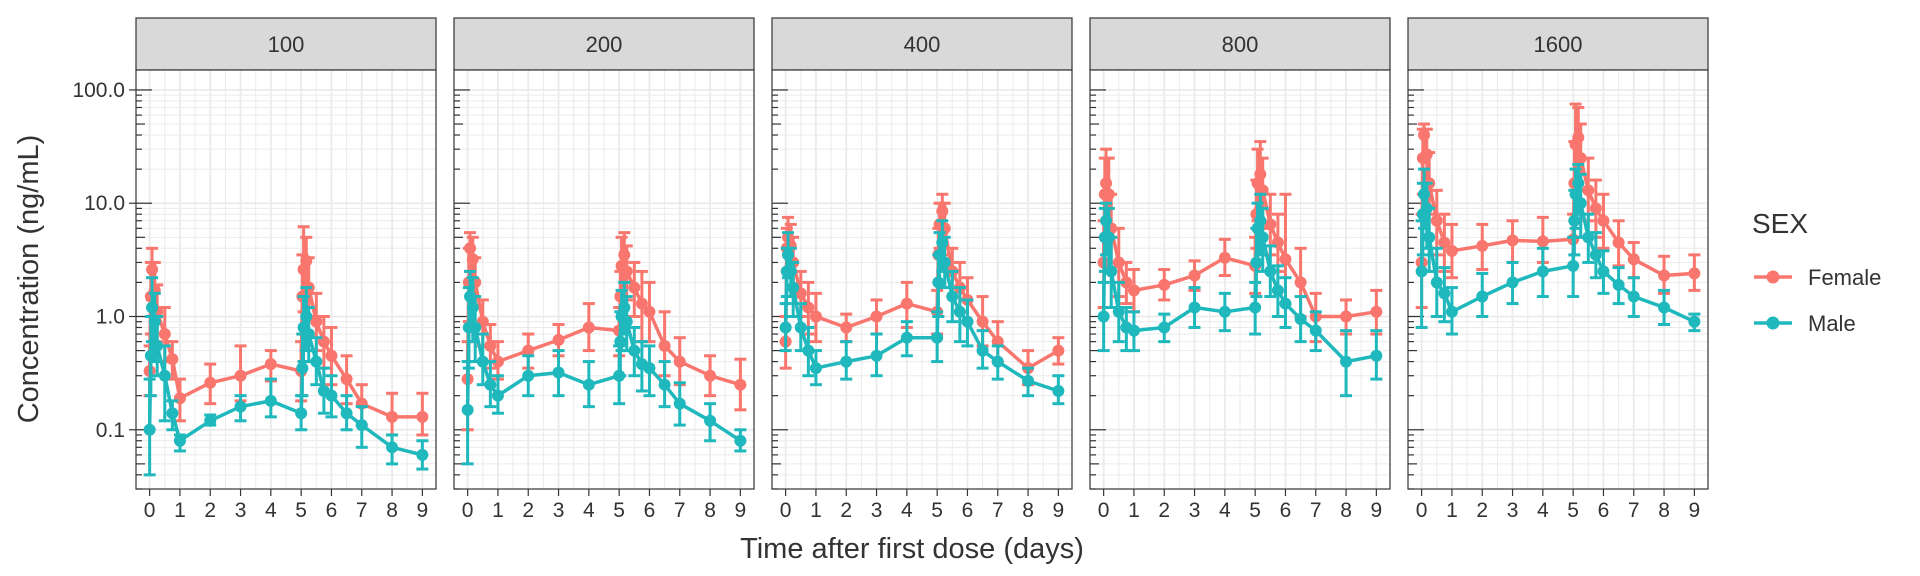 The height and width of the screenshot is (576, 1920). I want to click on facet-strip-label: 400, so click(922, 44).